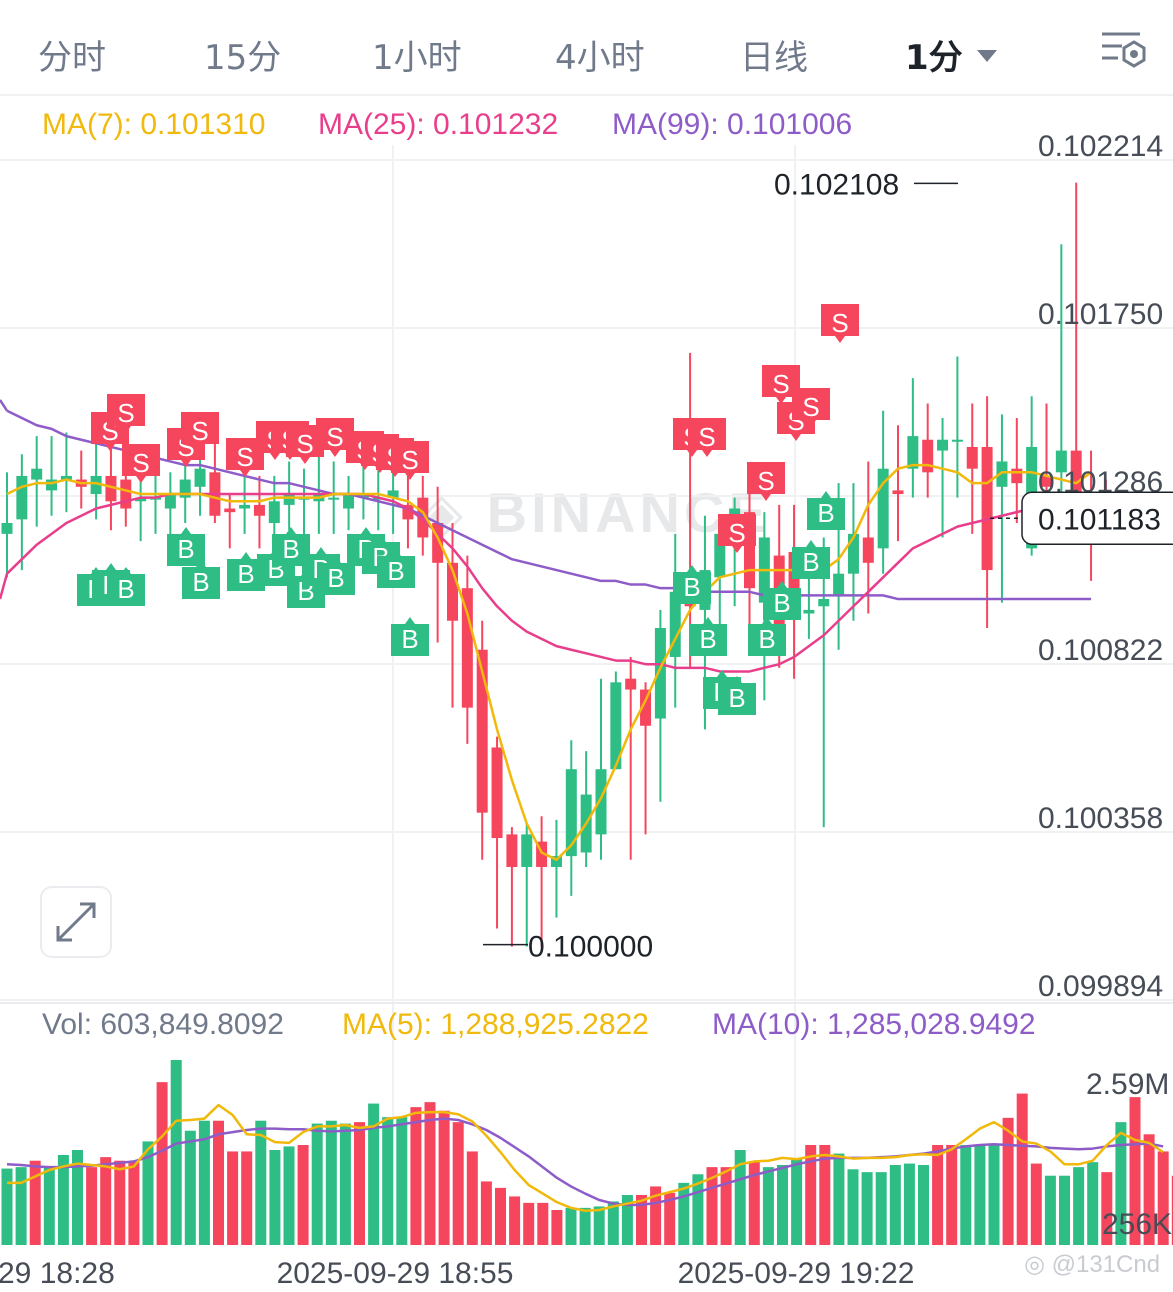 The width and height of the screenshot is (1173, 1292). I want to click on tab-1h: 1小时, so click(417, 58).